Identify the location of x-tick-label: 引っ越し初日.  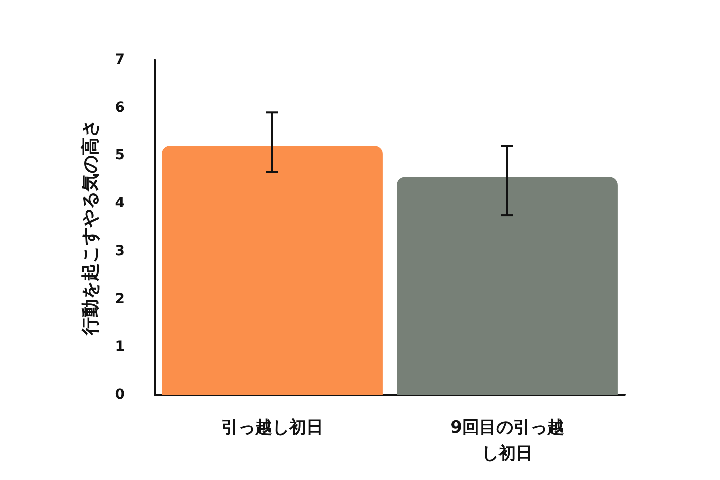
(273, 428).